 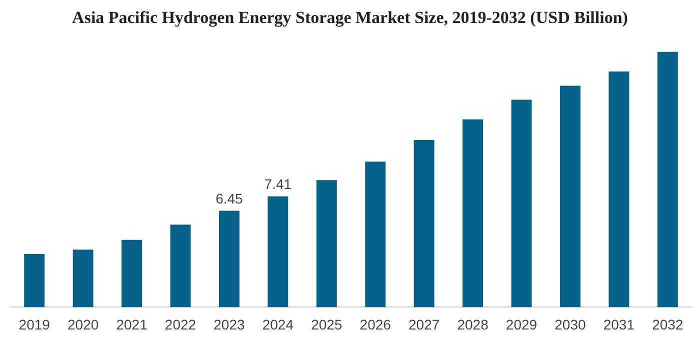 What do you see at coordinates (326, 324) in the screenshot?
I see `x-tick-label: 2025` at bounding box center [326, 324].